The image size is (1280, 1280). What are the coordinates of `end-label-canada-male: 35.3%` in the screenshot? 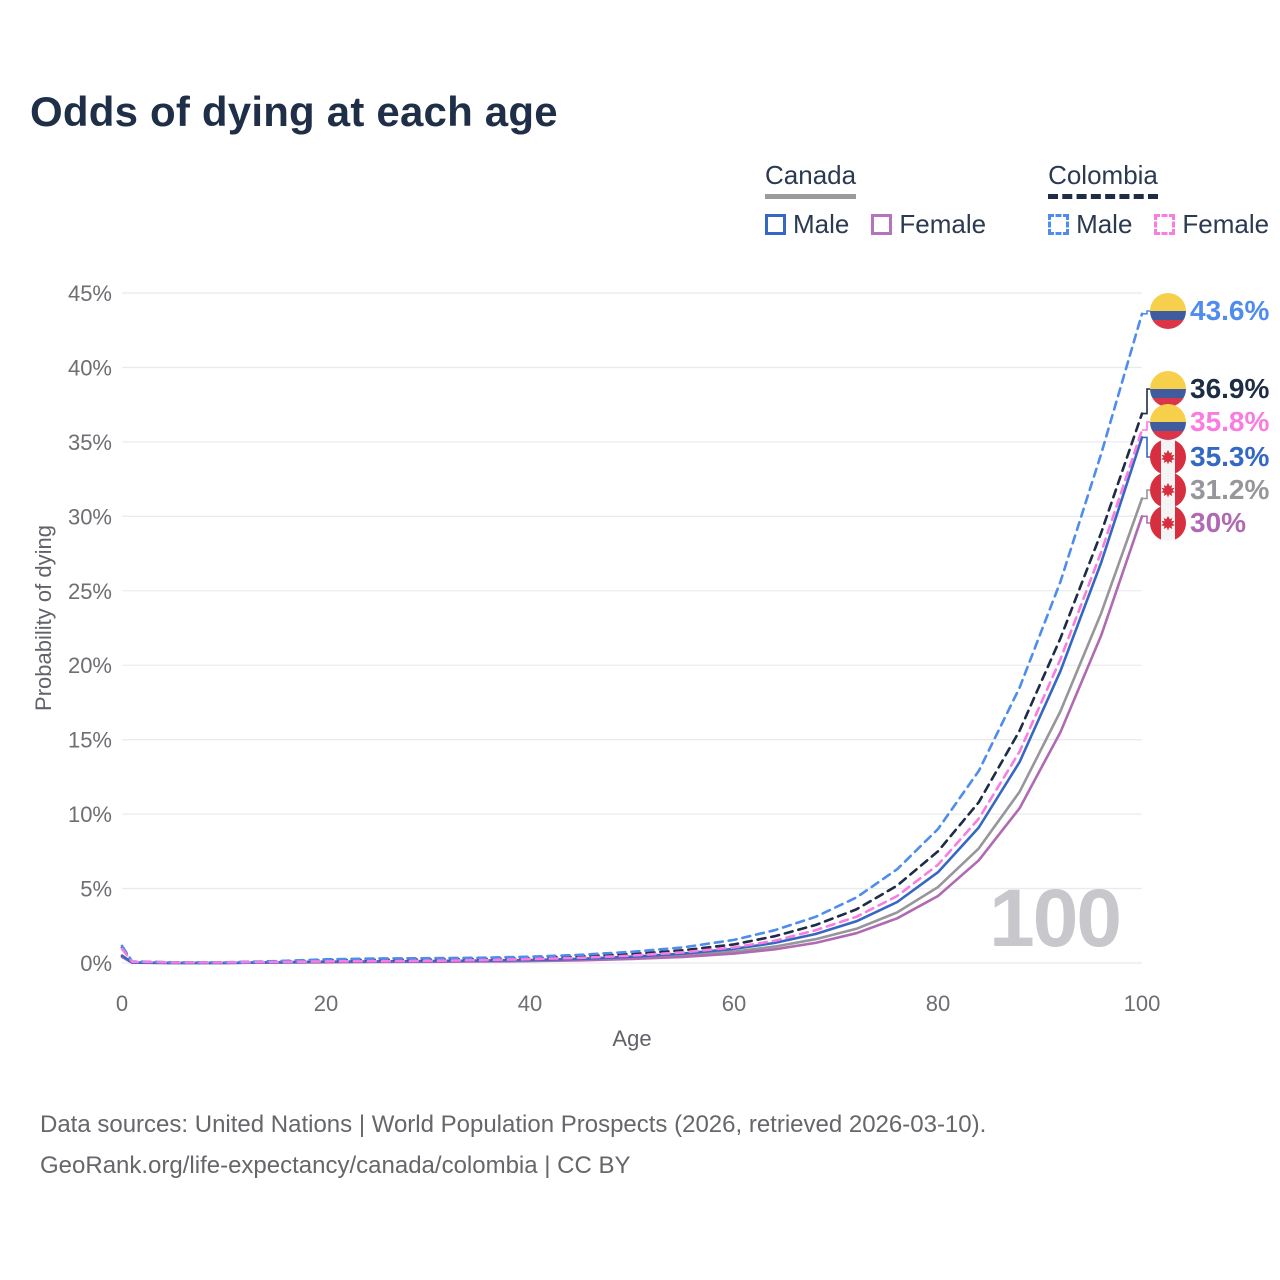 It's located at (1205, 455).